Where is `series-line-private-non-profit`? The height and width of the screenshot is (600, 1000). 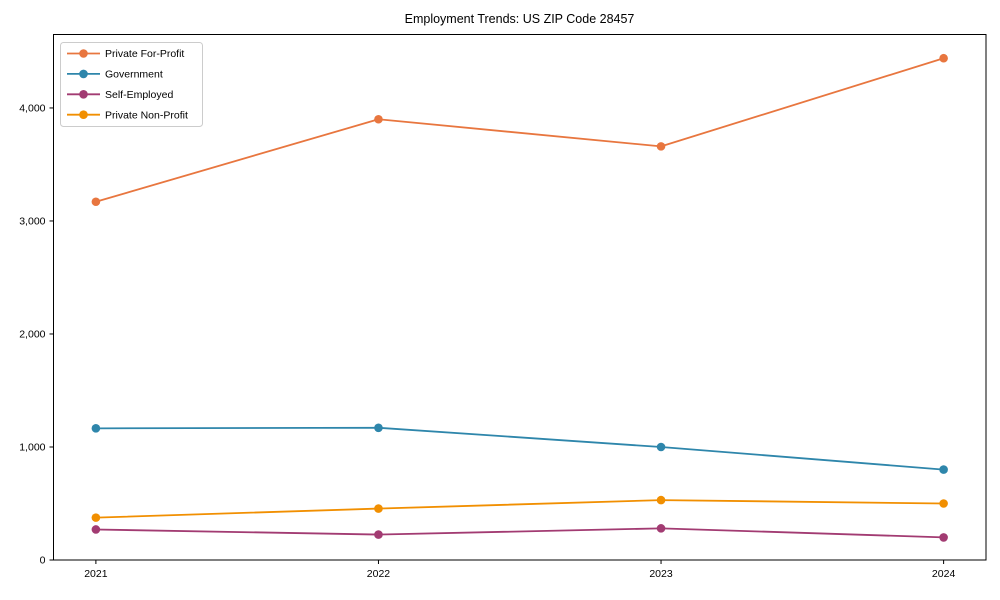
series-line-private-non-profit is located at coordinates (519, 509).